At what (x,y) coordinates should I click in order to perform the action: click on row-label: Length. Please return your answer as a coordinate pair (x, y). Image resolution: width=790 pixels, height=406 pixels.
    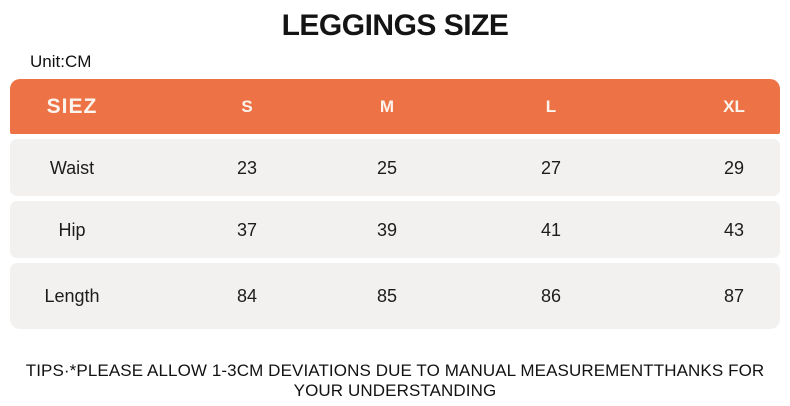
    Looking at the image, I should click on (72, 296).